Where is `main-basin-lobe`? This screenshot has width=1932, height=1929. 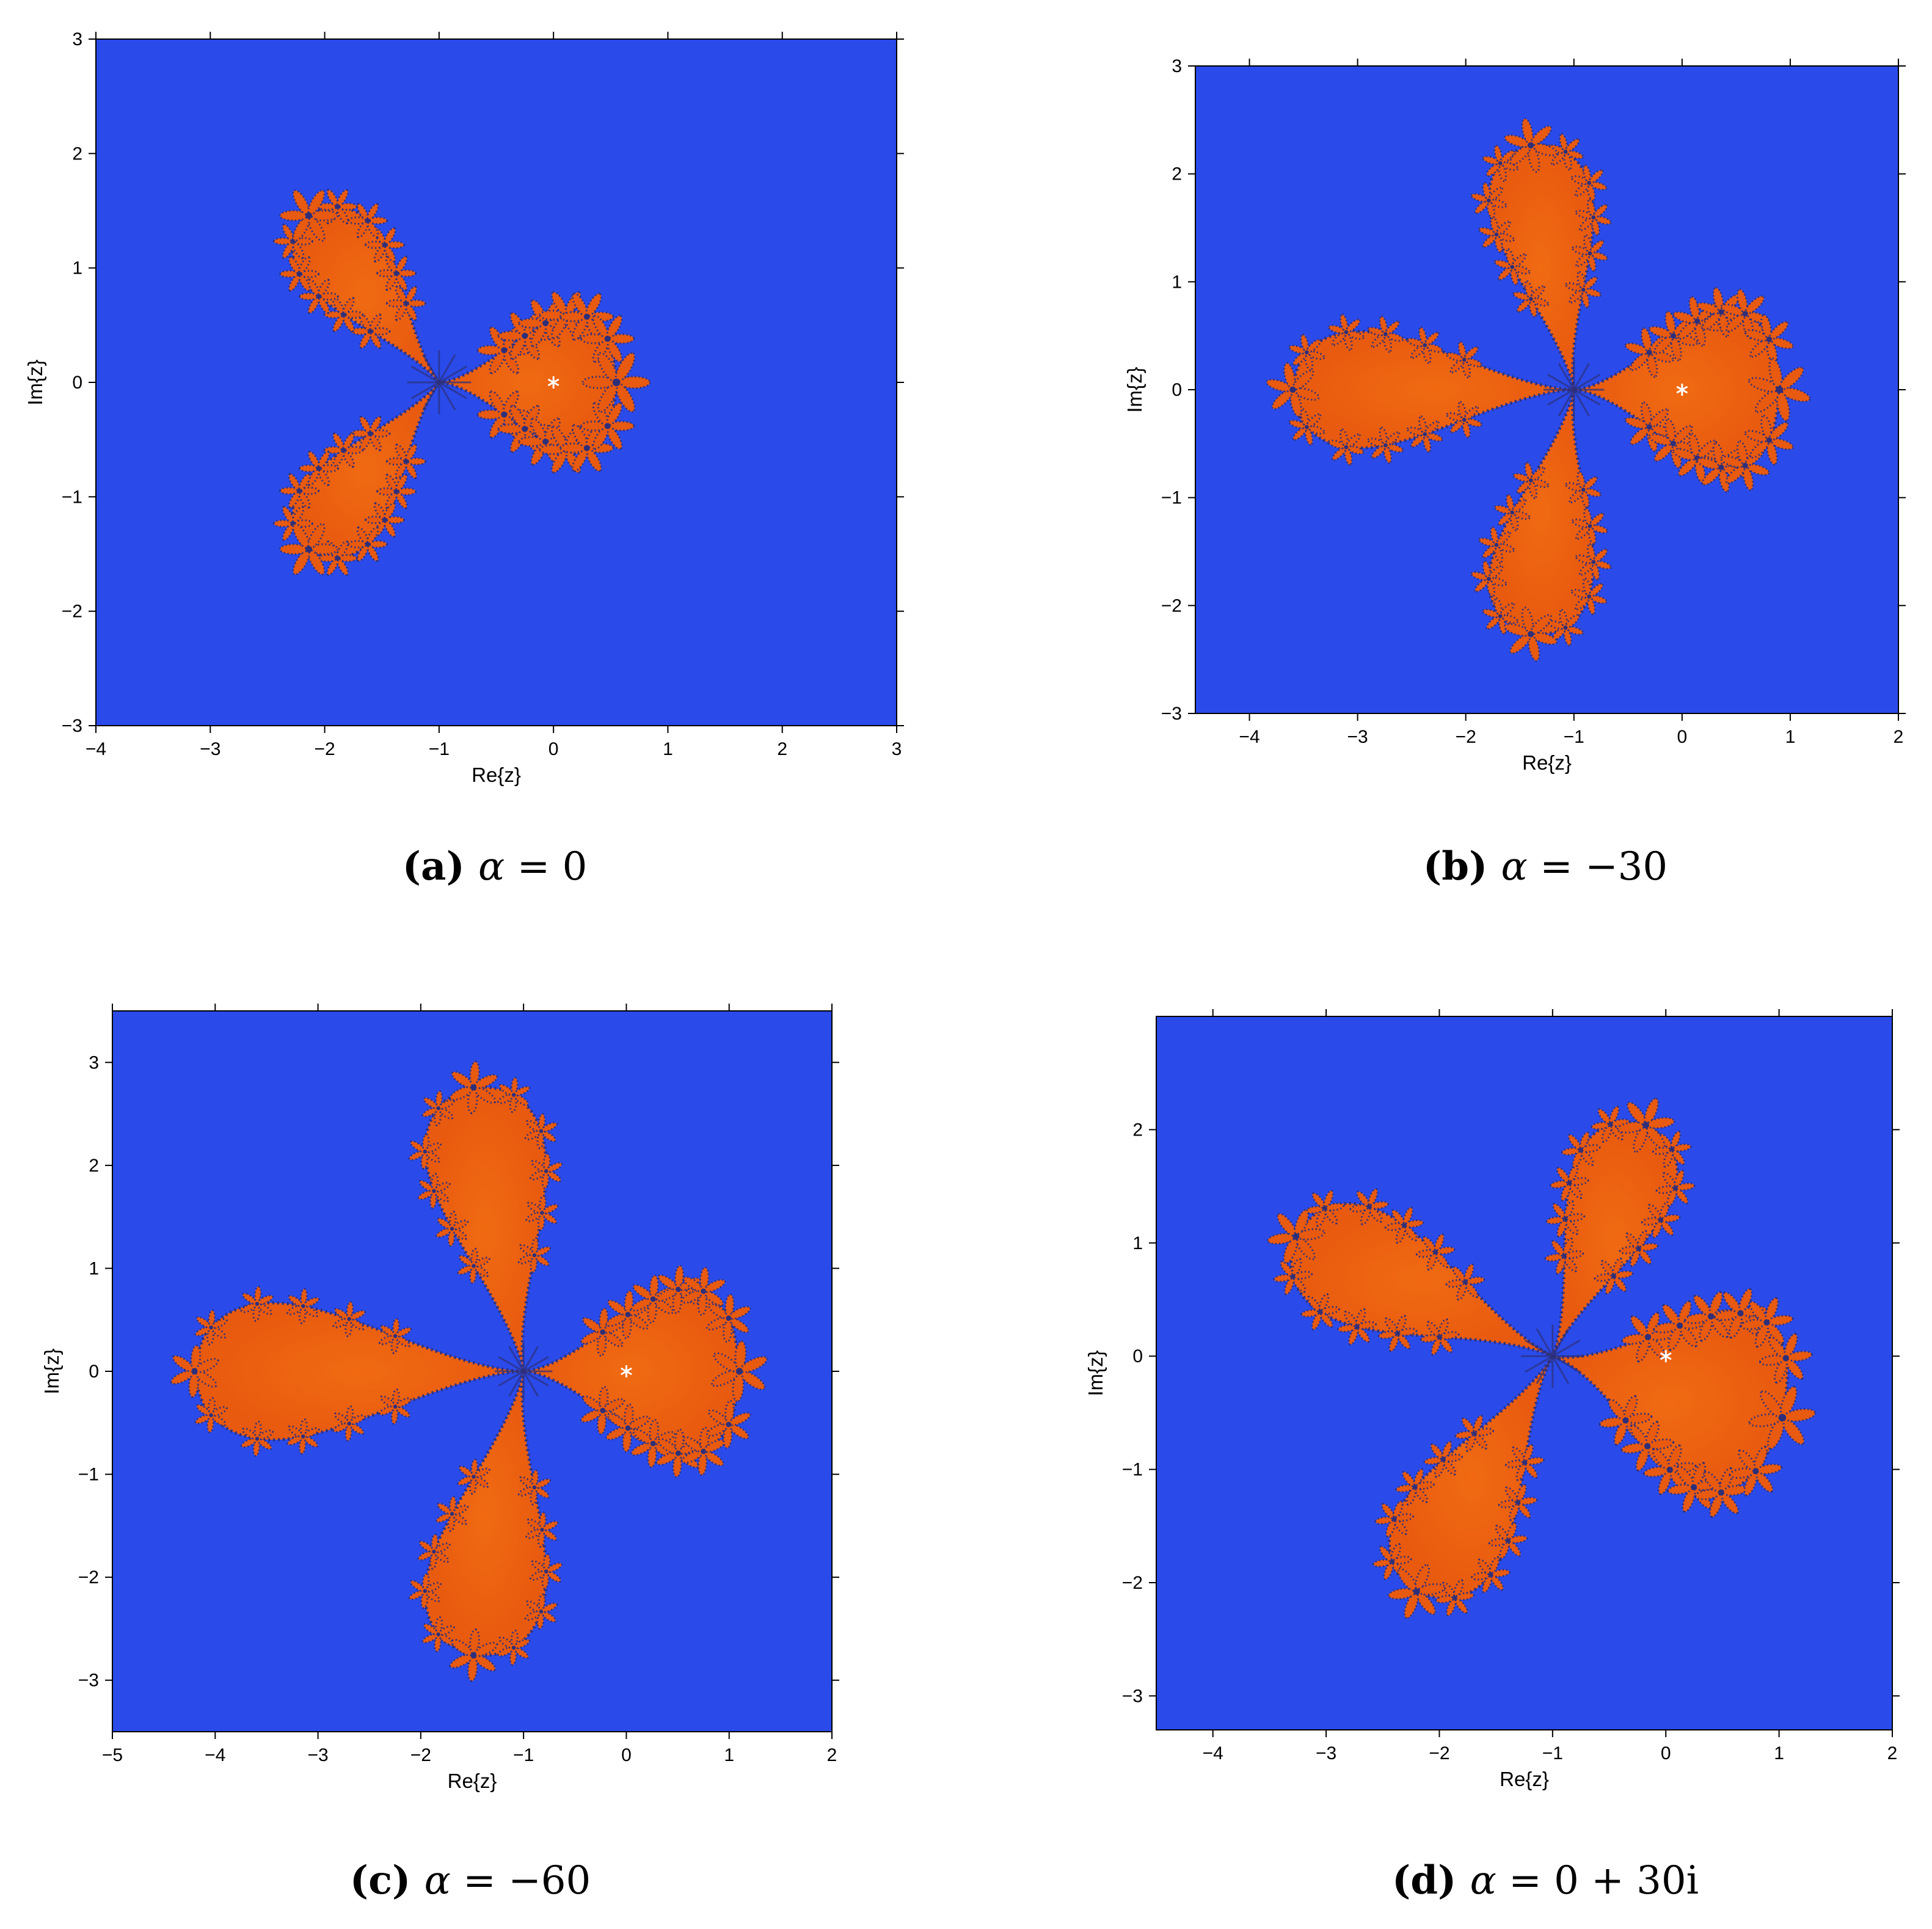
main-basin-lobe is located at coordinates (527, 382).